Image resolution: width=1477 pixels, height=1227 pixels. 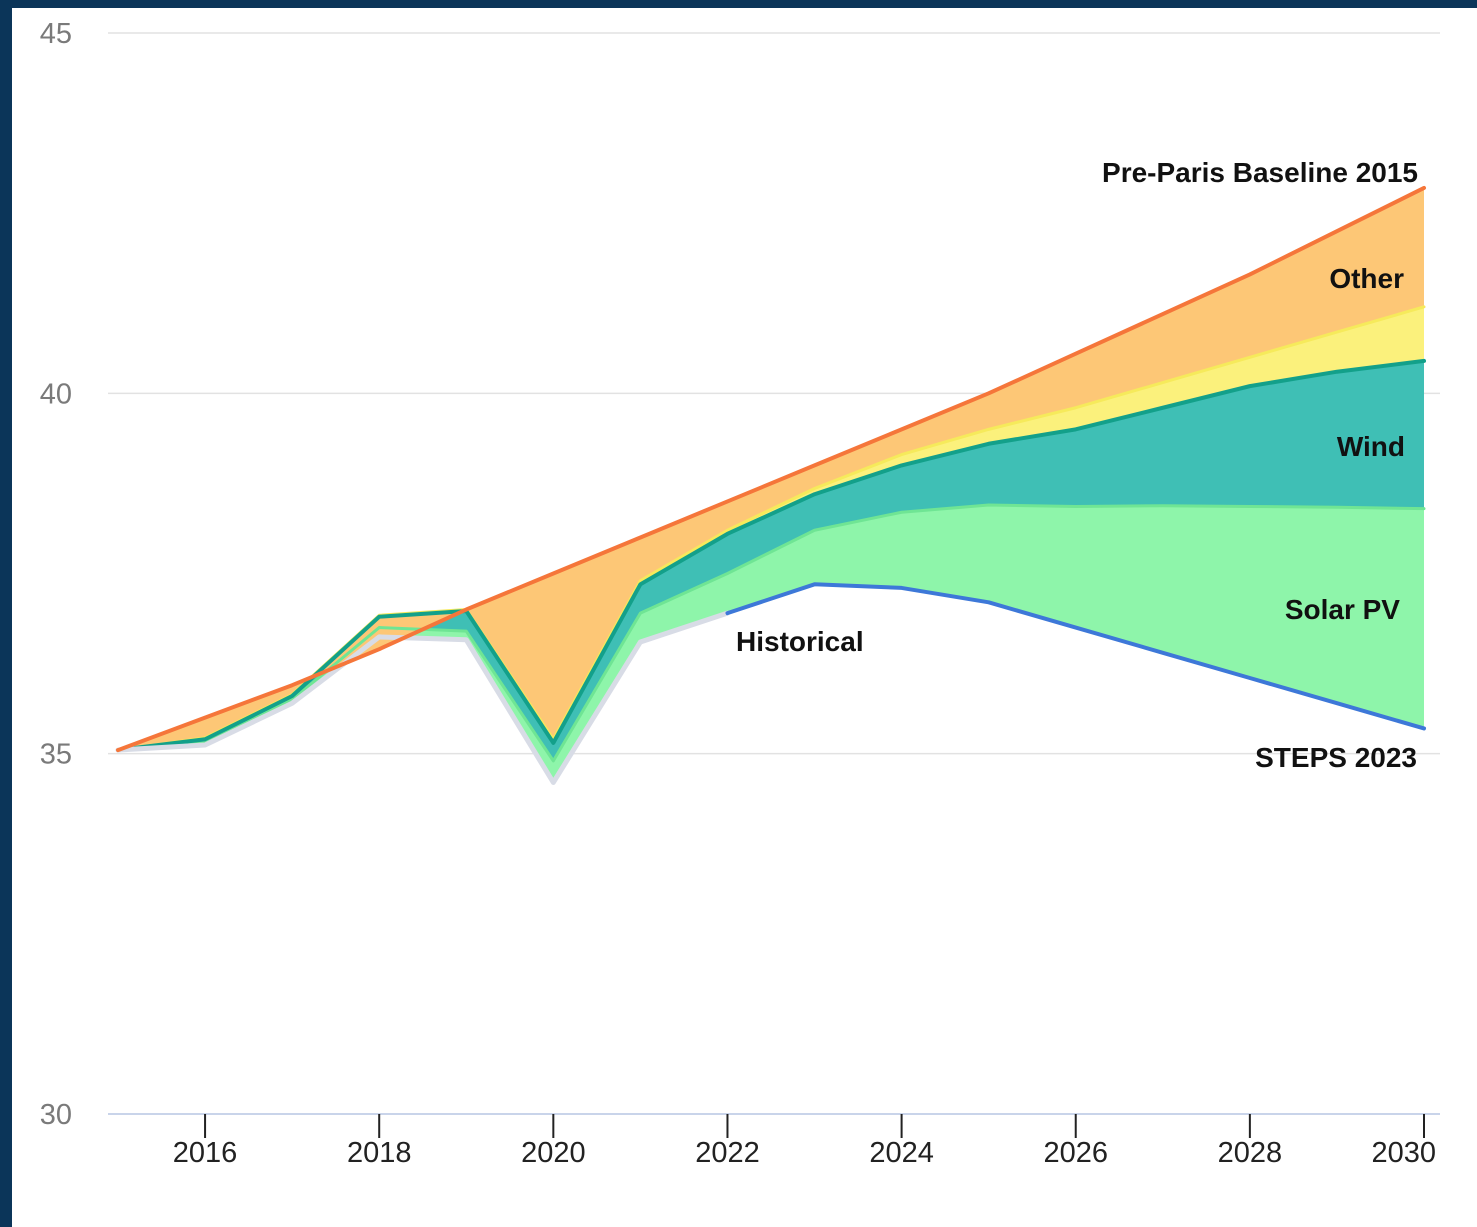 I want to click on x-tick-label-2022: 2022, so click(x=727, y=1153).